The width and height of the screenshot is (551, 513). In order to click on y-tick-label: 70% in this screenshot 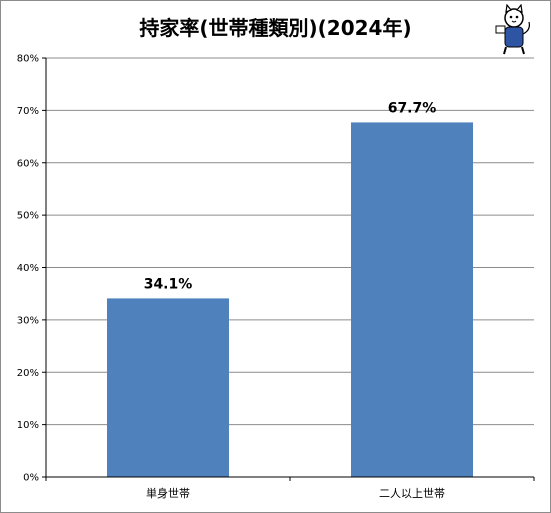, I will do `click(28, 111)`.